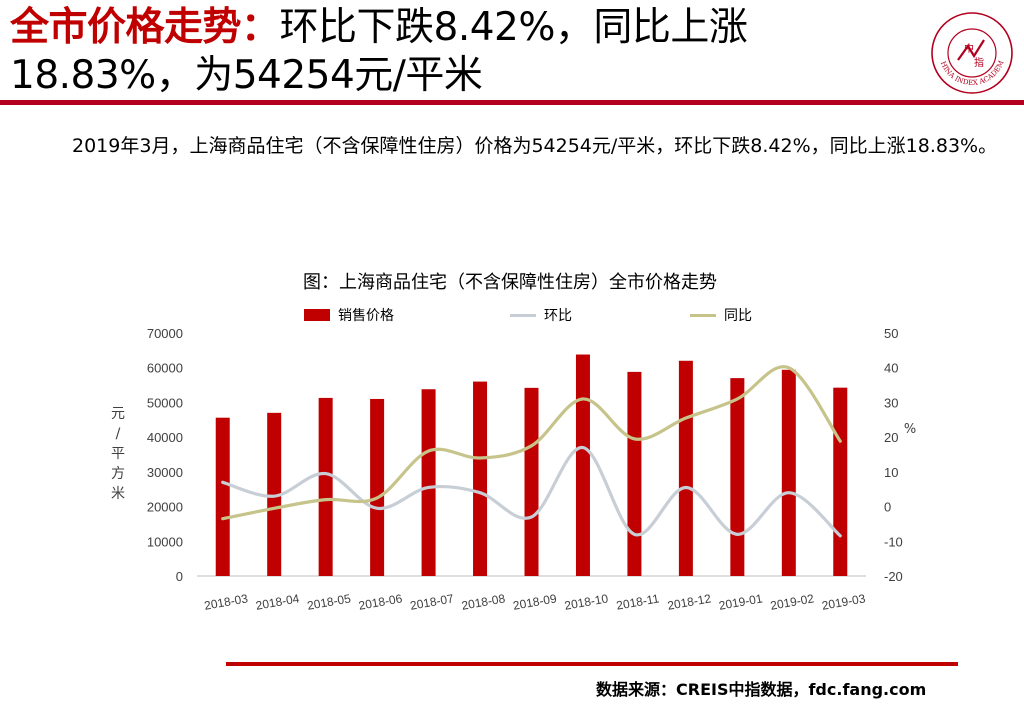 The width and height of the screenshot is (1024, 709). I want to click on x-tick-label: 2018-05, so click(329, 601).